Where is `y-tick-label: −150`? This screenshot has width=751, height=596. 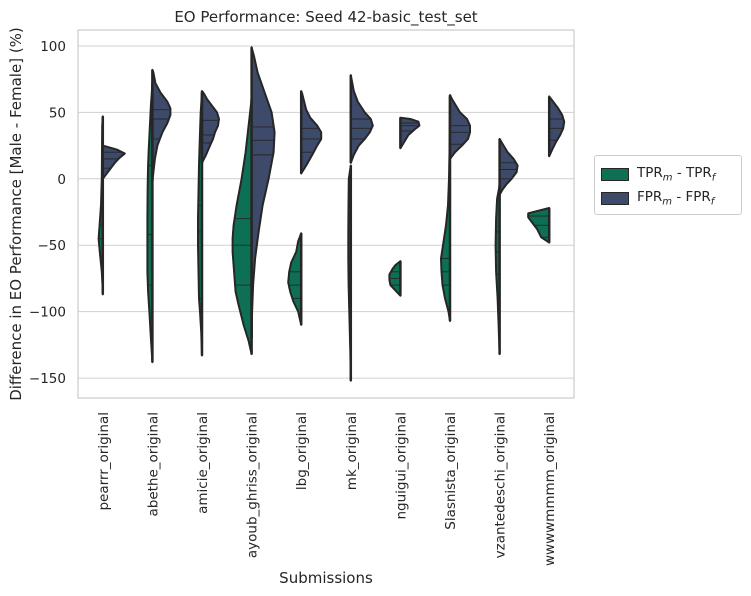 y-tick-label: −150 is located at coordinates (47, 379).